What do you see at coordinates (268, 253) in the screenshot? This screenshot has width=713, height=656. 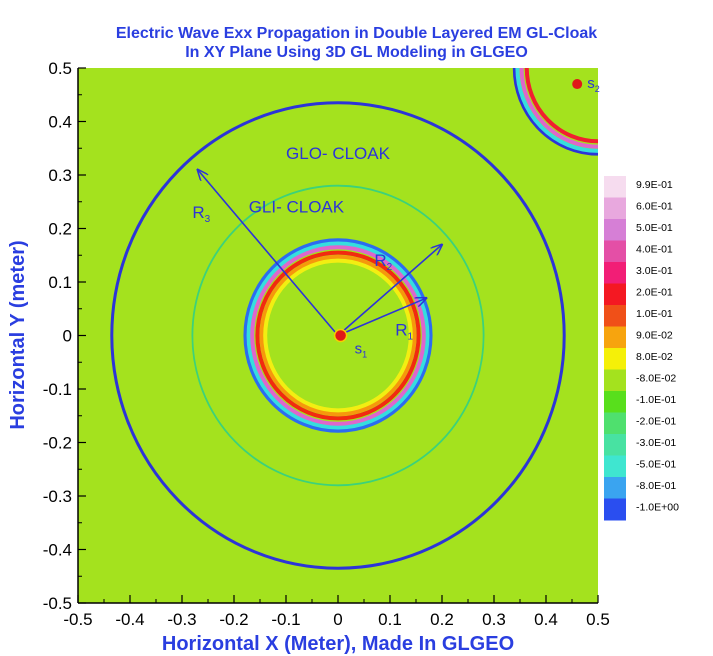 I see `vector-r3` at bounding box center [268, 253].